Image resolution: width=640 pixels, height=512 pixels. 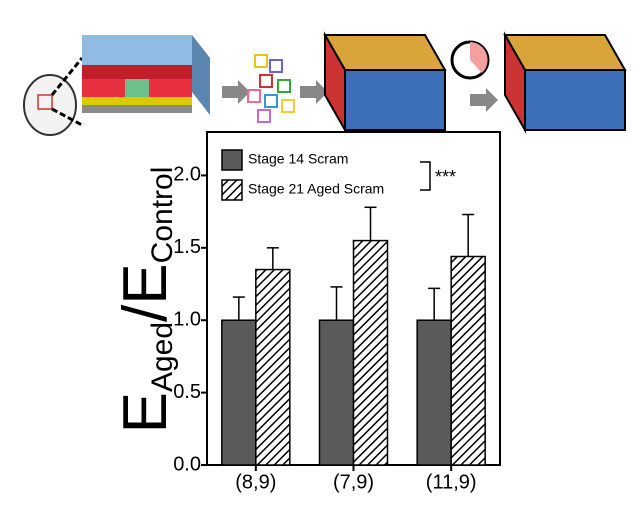 What do you see at coordinates (187, 247) in the screenshot?
I see `y-tick-label: 1.5` at bounding box center [187, 247].